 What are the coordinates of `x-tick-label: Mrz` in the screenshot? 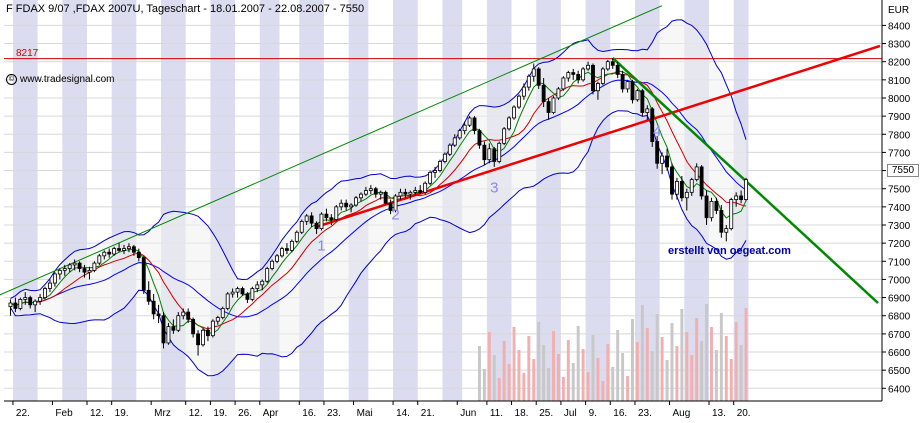 It's located at (162, 413).